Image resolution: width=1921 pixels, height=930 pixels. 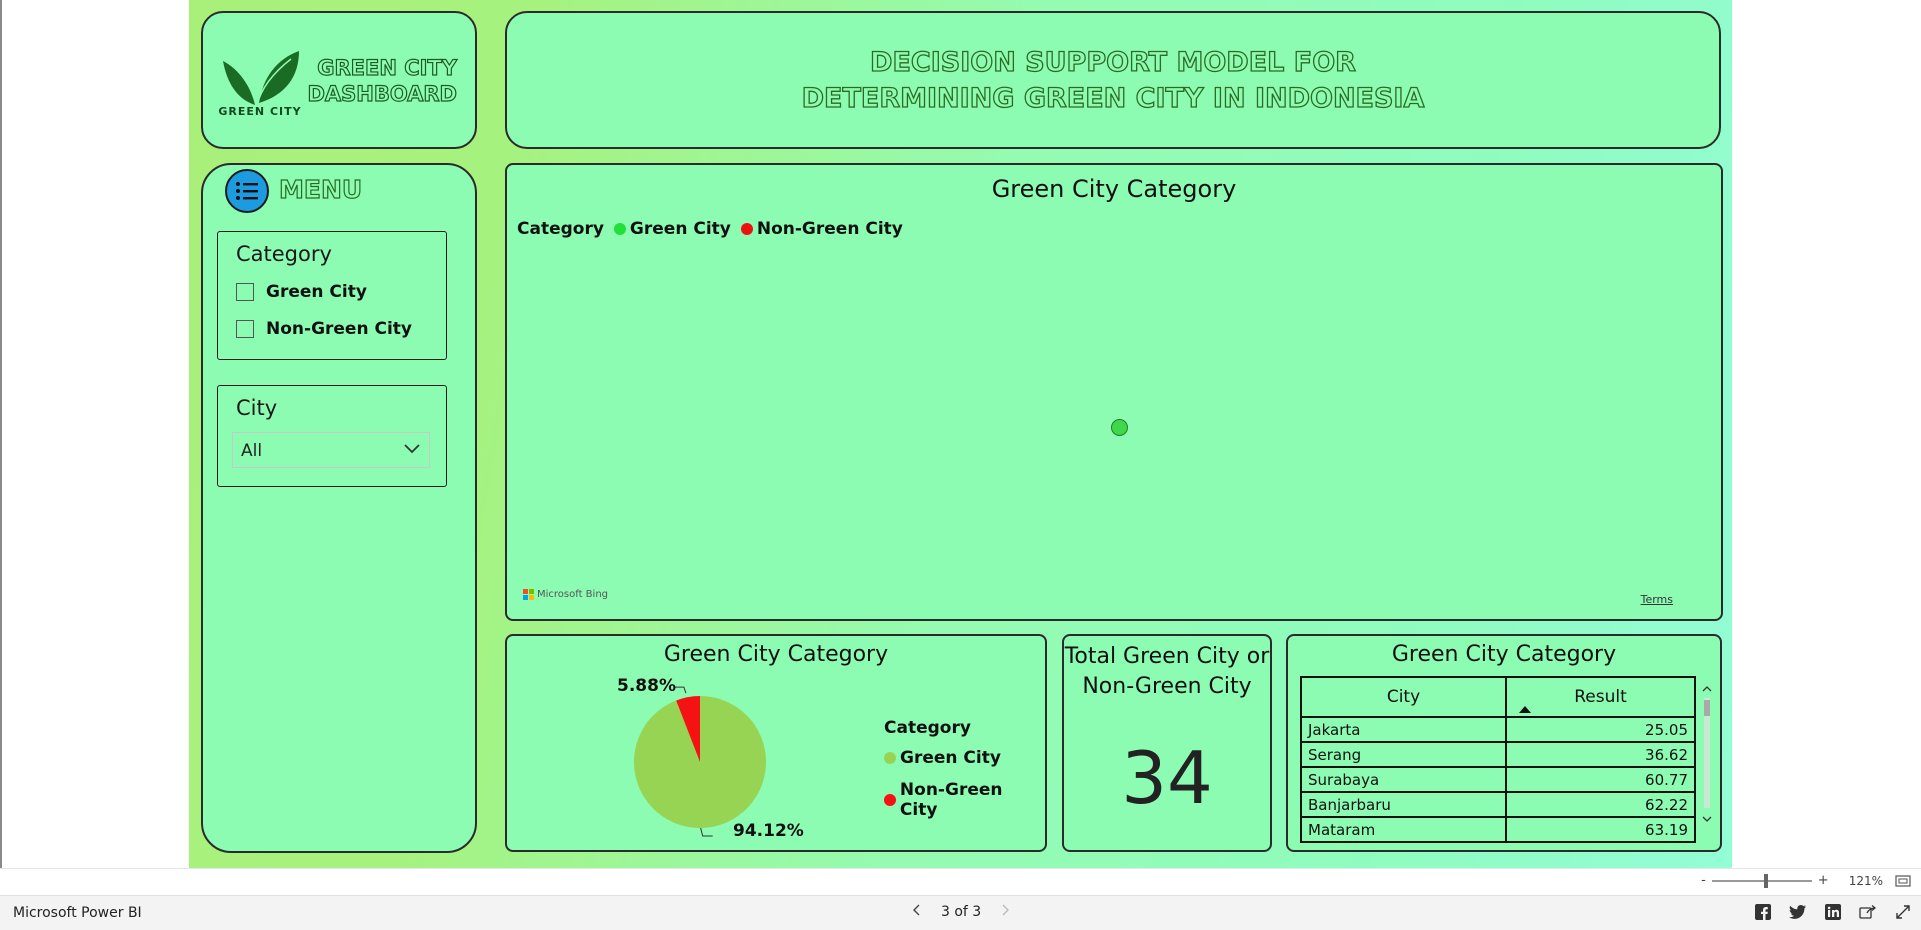 What do you see at coordinates (1403, 697) in the screenshot?
I see `column-header-city: City` at bounding box center [1403, 697].